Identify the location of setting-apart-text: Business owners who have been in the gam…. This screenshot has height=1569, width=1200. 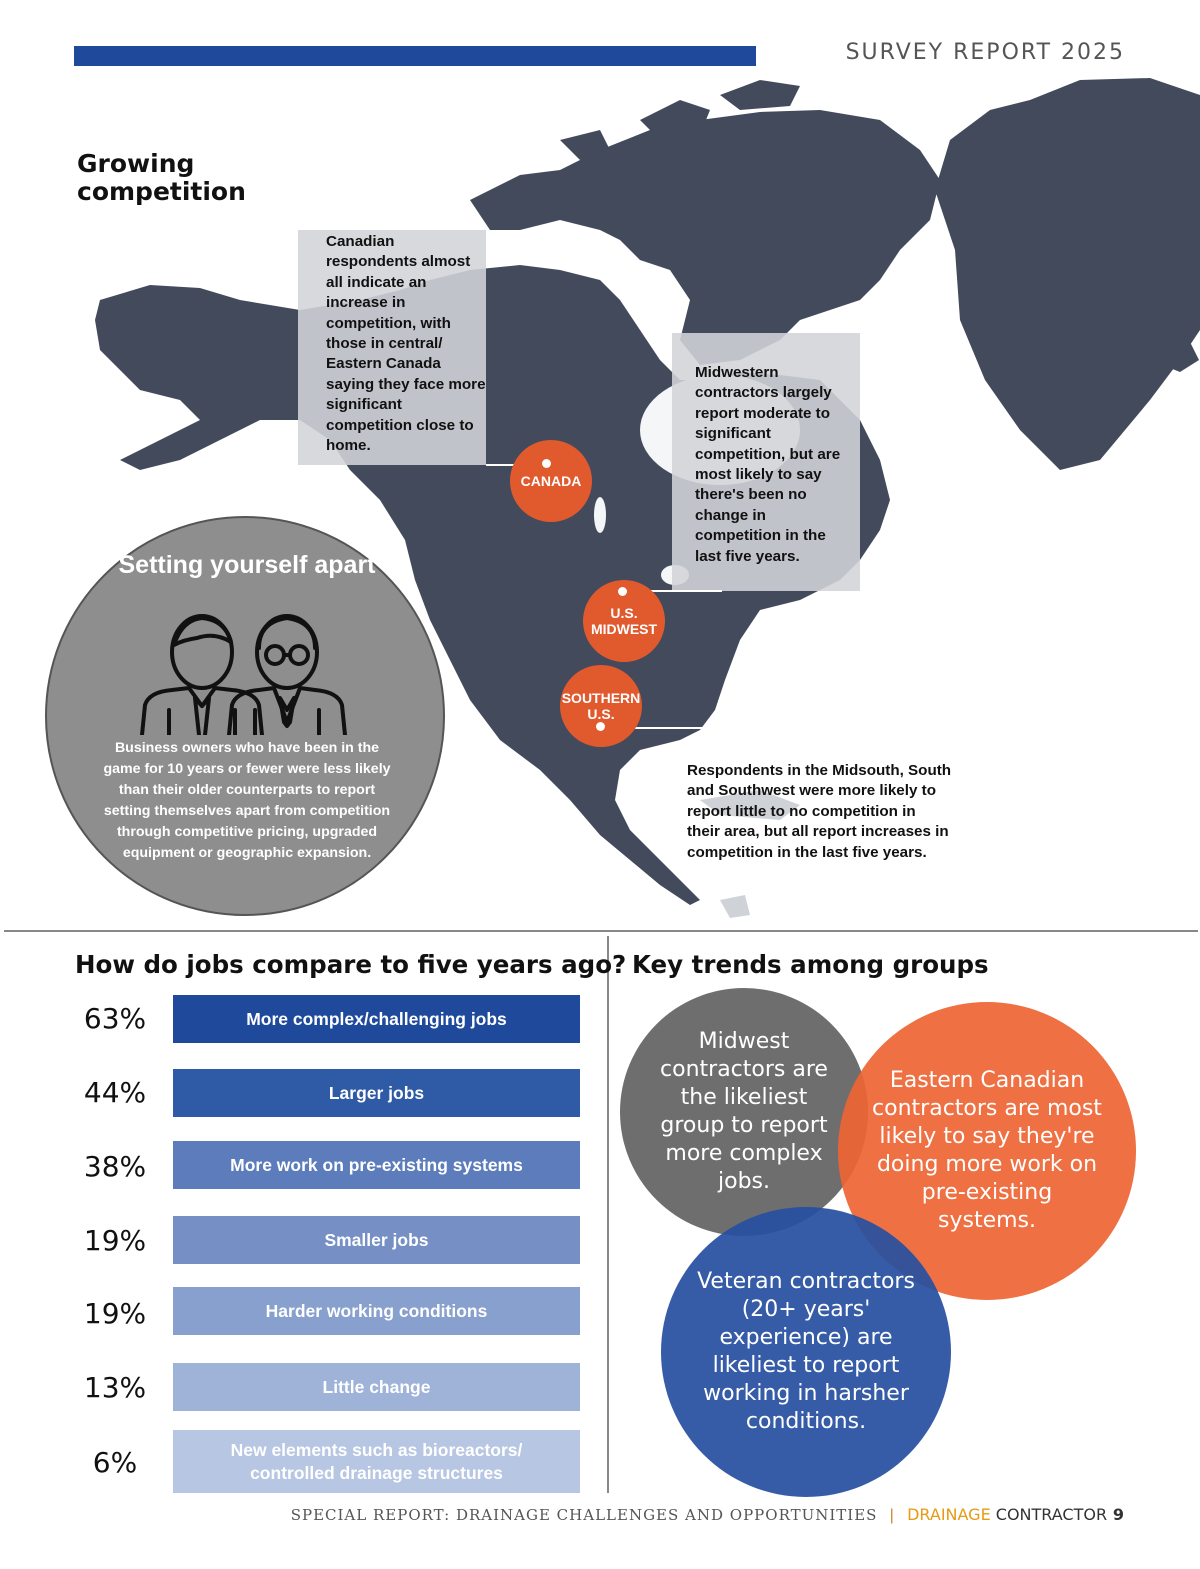
(247, 800).